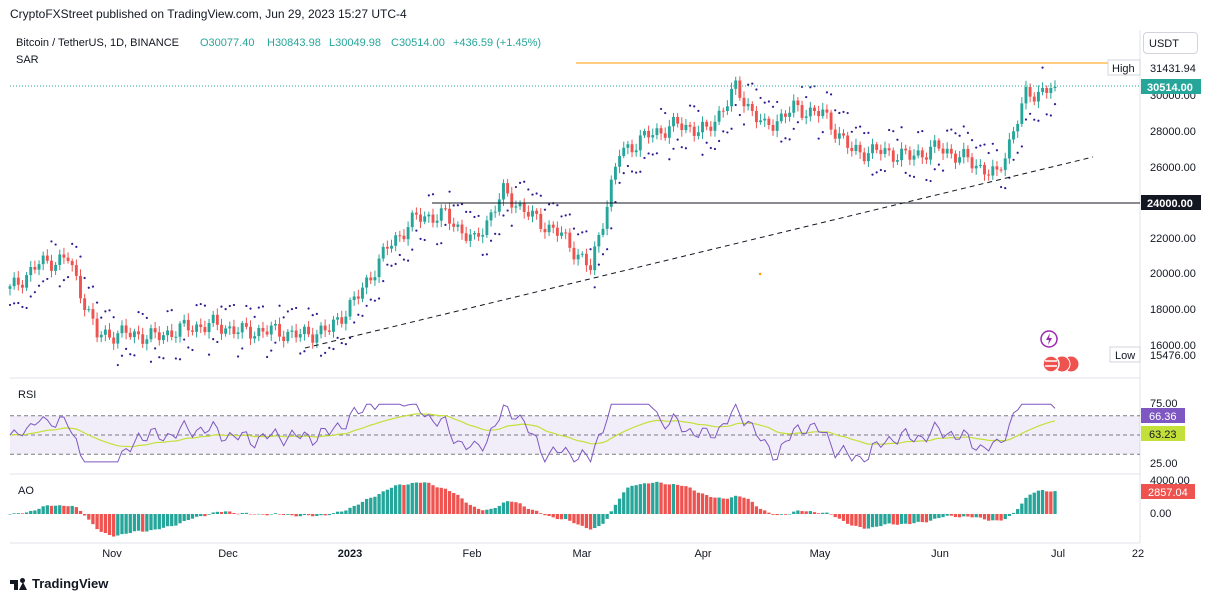 This screenshot has height=603, width=1218. What do you see at coordinates (532, 433) in the screenshot?
I see `rsi-line` at bounding box center [532, 433].